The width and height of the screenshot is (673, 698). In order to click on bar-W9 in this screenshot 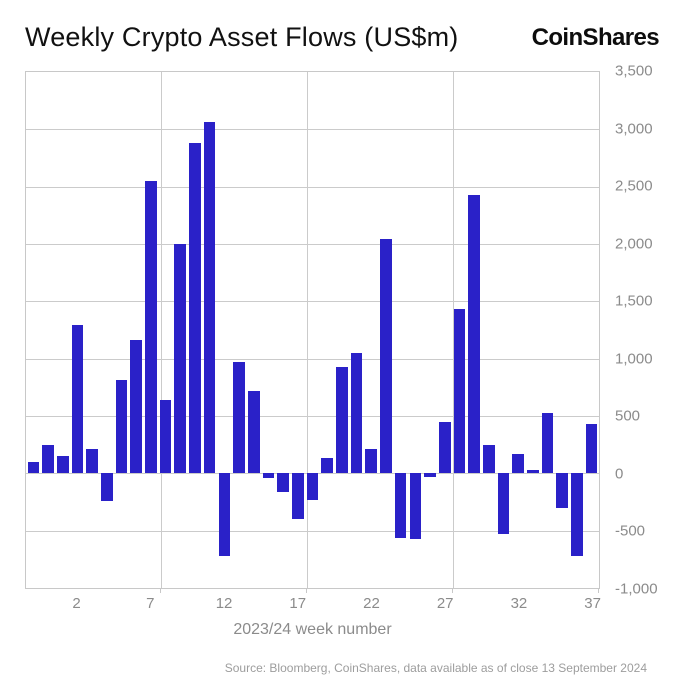, I will do `click(180, 359)`.